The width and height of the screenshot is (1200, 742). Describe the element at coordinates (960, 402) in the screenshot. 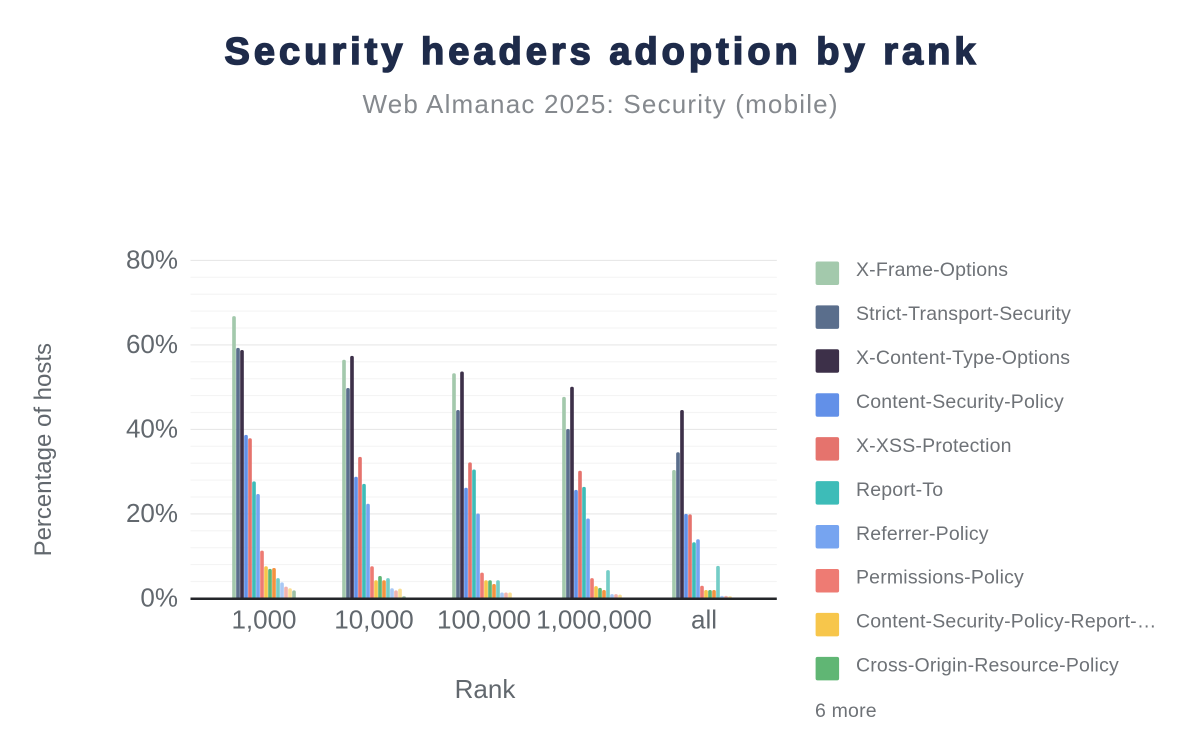

I see `svg-text: Content-Security-Policy` at that location.